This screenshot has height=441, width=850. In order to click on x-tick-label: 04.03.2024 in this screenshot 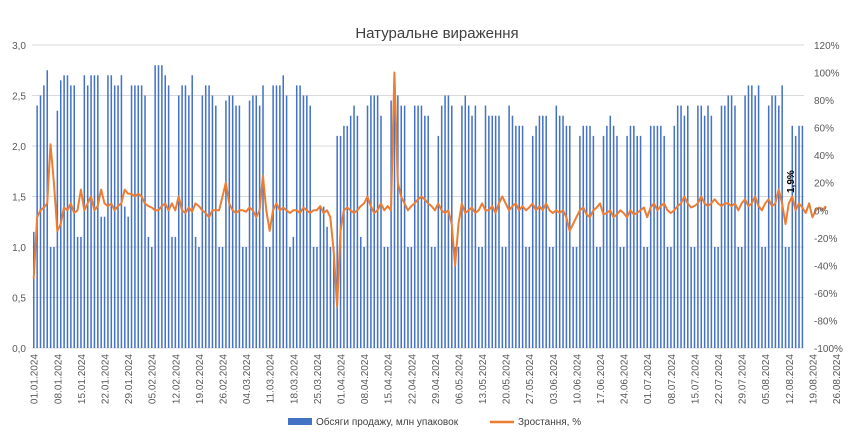, I will do `click(247, 379)`.